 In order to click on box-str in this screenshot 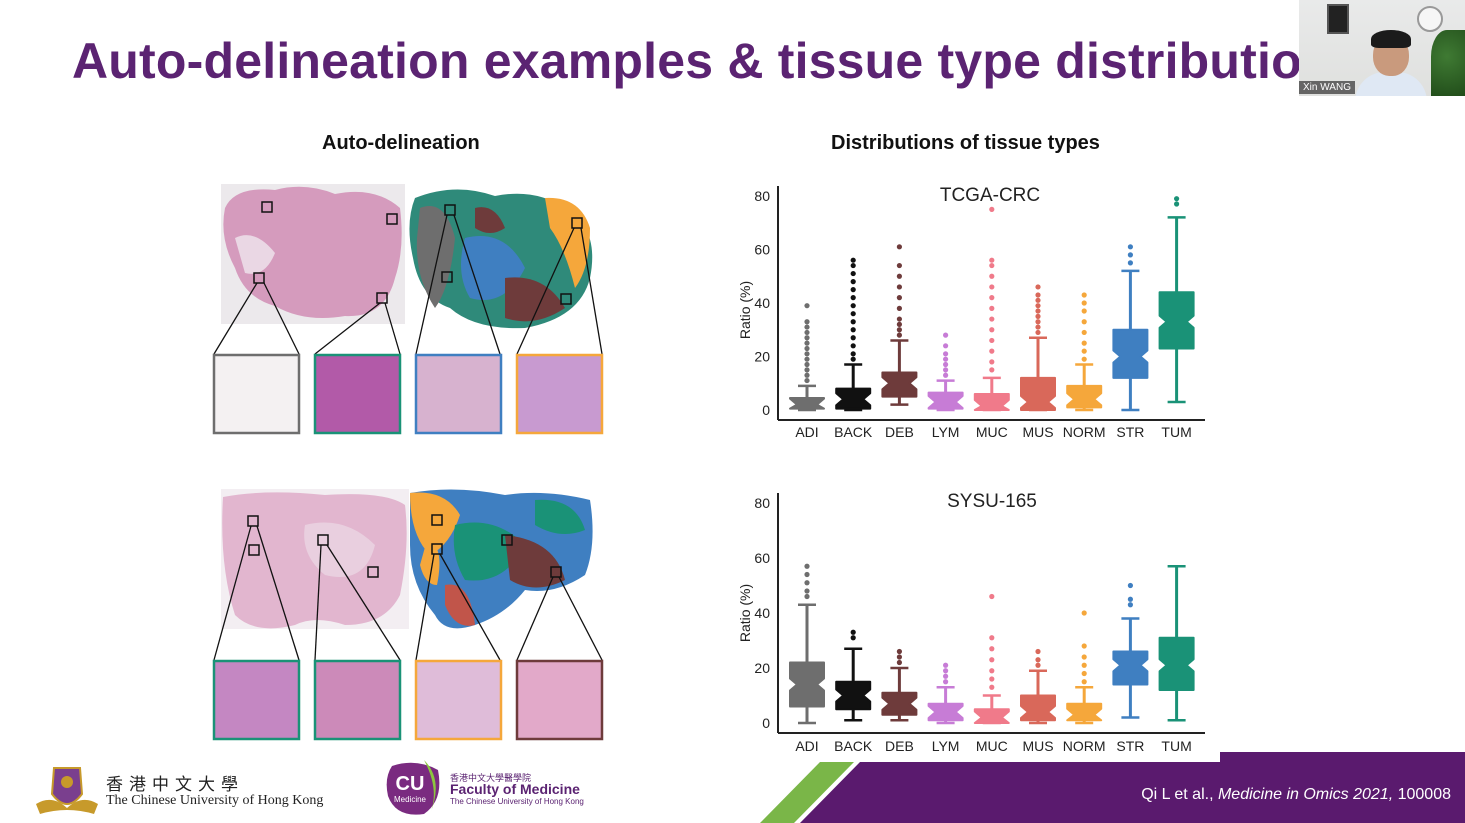, I will do `click(1130, 353)`.